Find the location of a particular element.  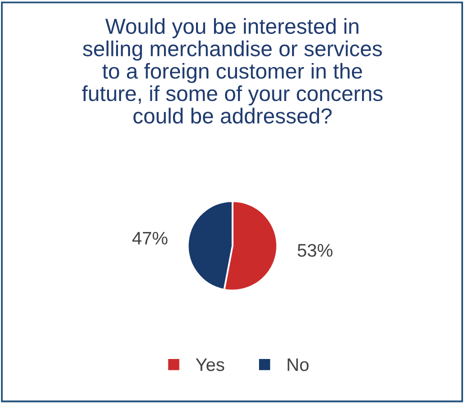

data-label: 53% is located at coordinates (315, 250).